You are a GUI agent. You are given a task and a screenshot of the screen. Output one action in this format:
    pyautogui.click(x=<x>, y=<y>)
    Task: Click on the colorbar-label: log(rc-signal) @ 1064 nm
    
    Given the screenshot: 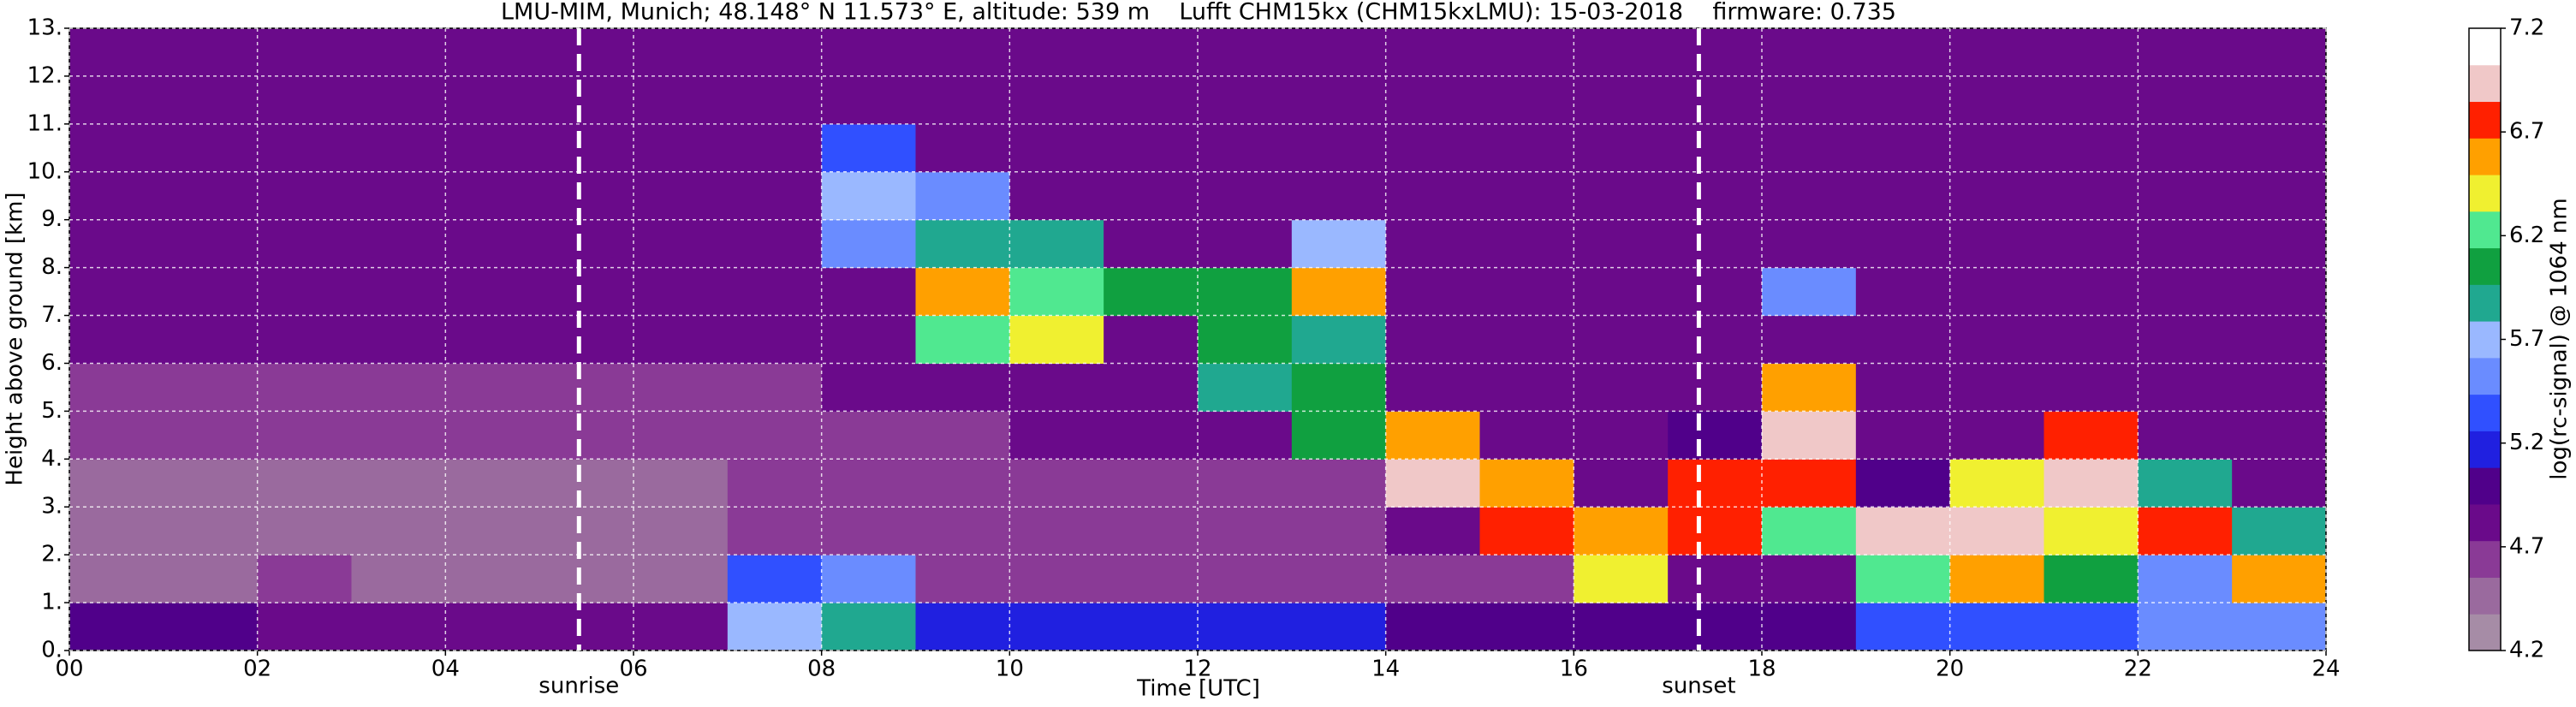 What is the action you would take?
    pyautogui.click(x=2560, y=338)
    